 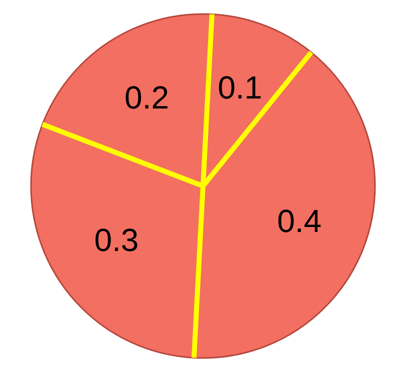 I want to click on data-label: 0.3, so click(x=116, y=240).